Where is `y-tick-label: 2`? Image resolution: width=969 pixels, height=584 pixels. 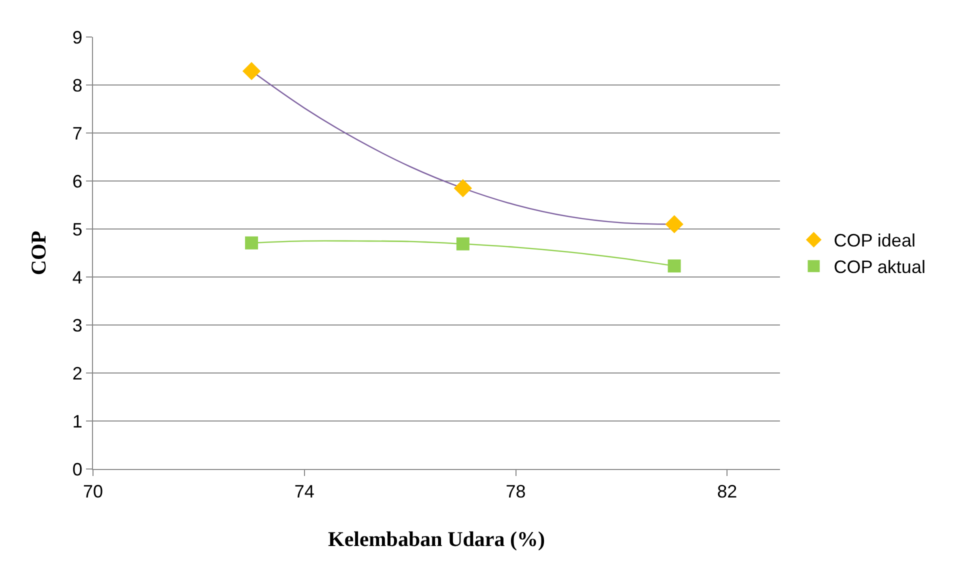 y-tick-label: 2 is located at coordinates (77, 373).